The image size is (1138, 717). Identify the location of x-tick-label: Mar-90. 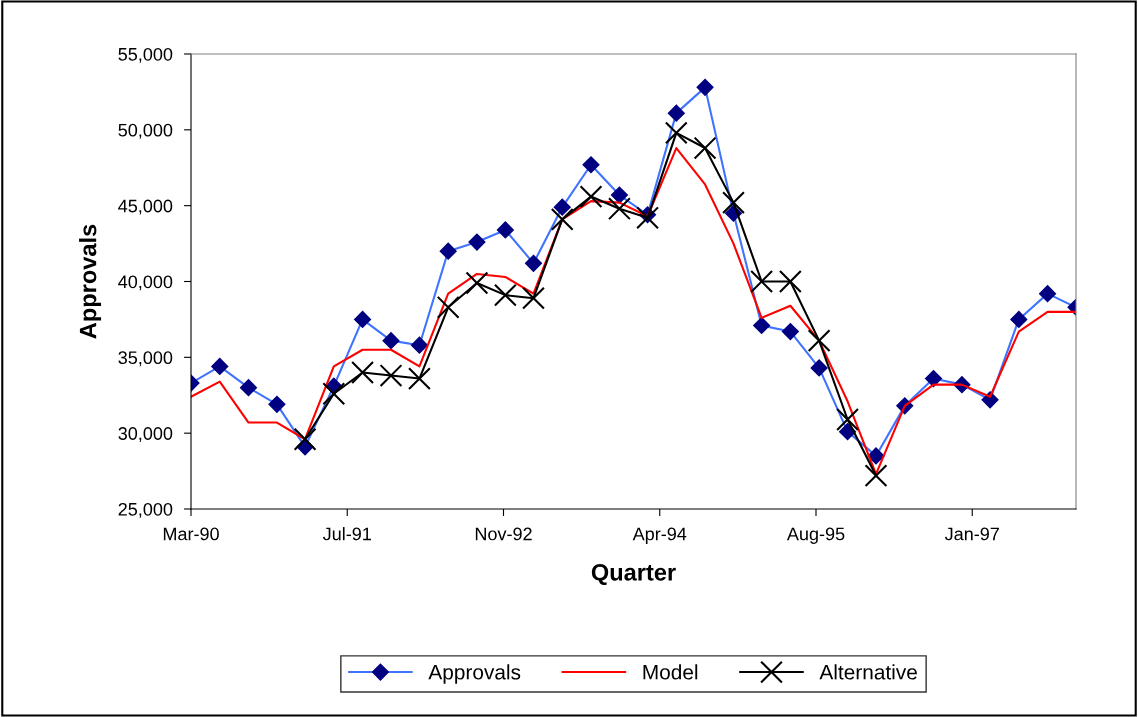
(191, 534).